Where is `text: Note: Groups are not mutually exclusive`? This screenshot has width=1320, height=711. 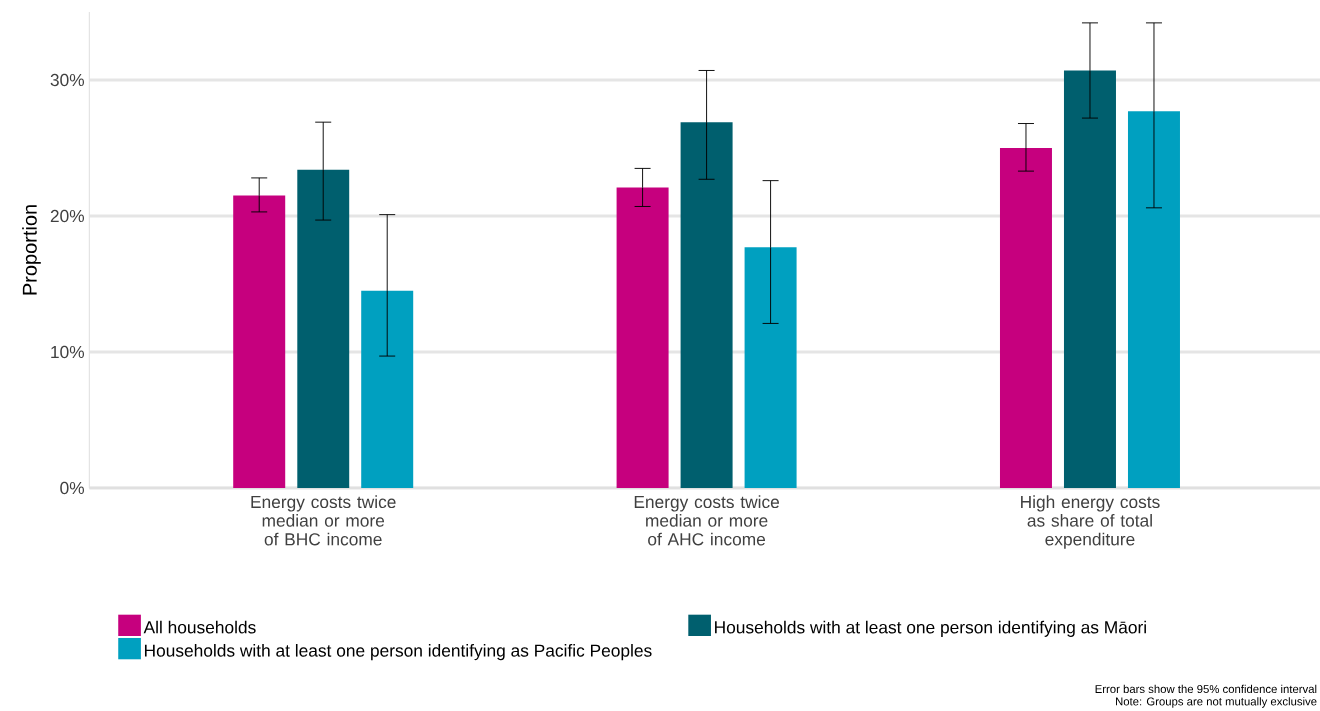
text: Note: Groups are not mutually exclusive is located at coordinates (1216, 702).